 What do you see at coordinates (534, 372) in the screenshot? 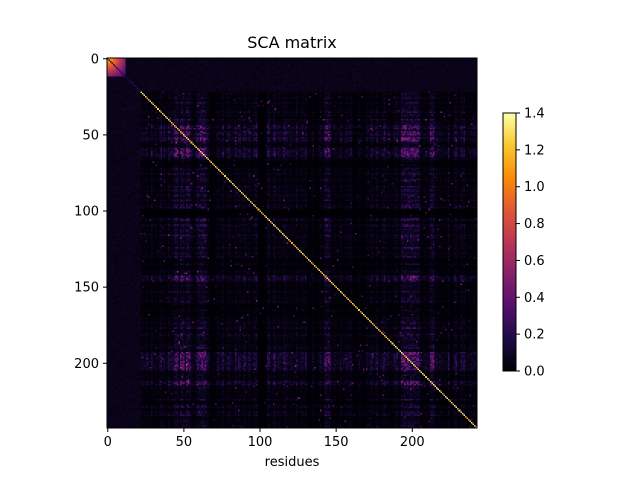
I see `colorbar-tick-label: 0.0` at bounding box center [534, 372].